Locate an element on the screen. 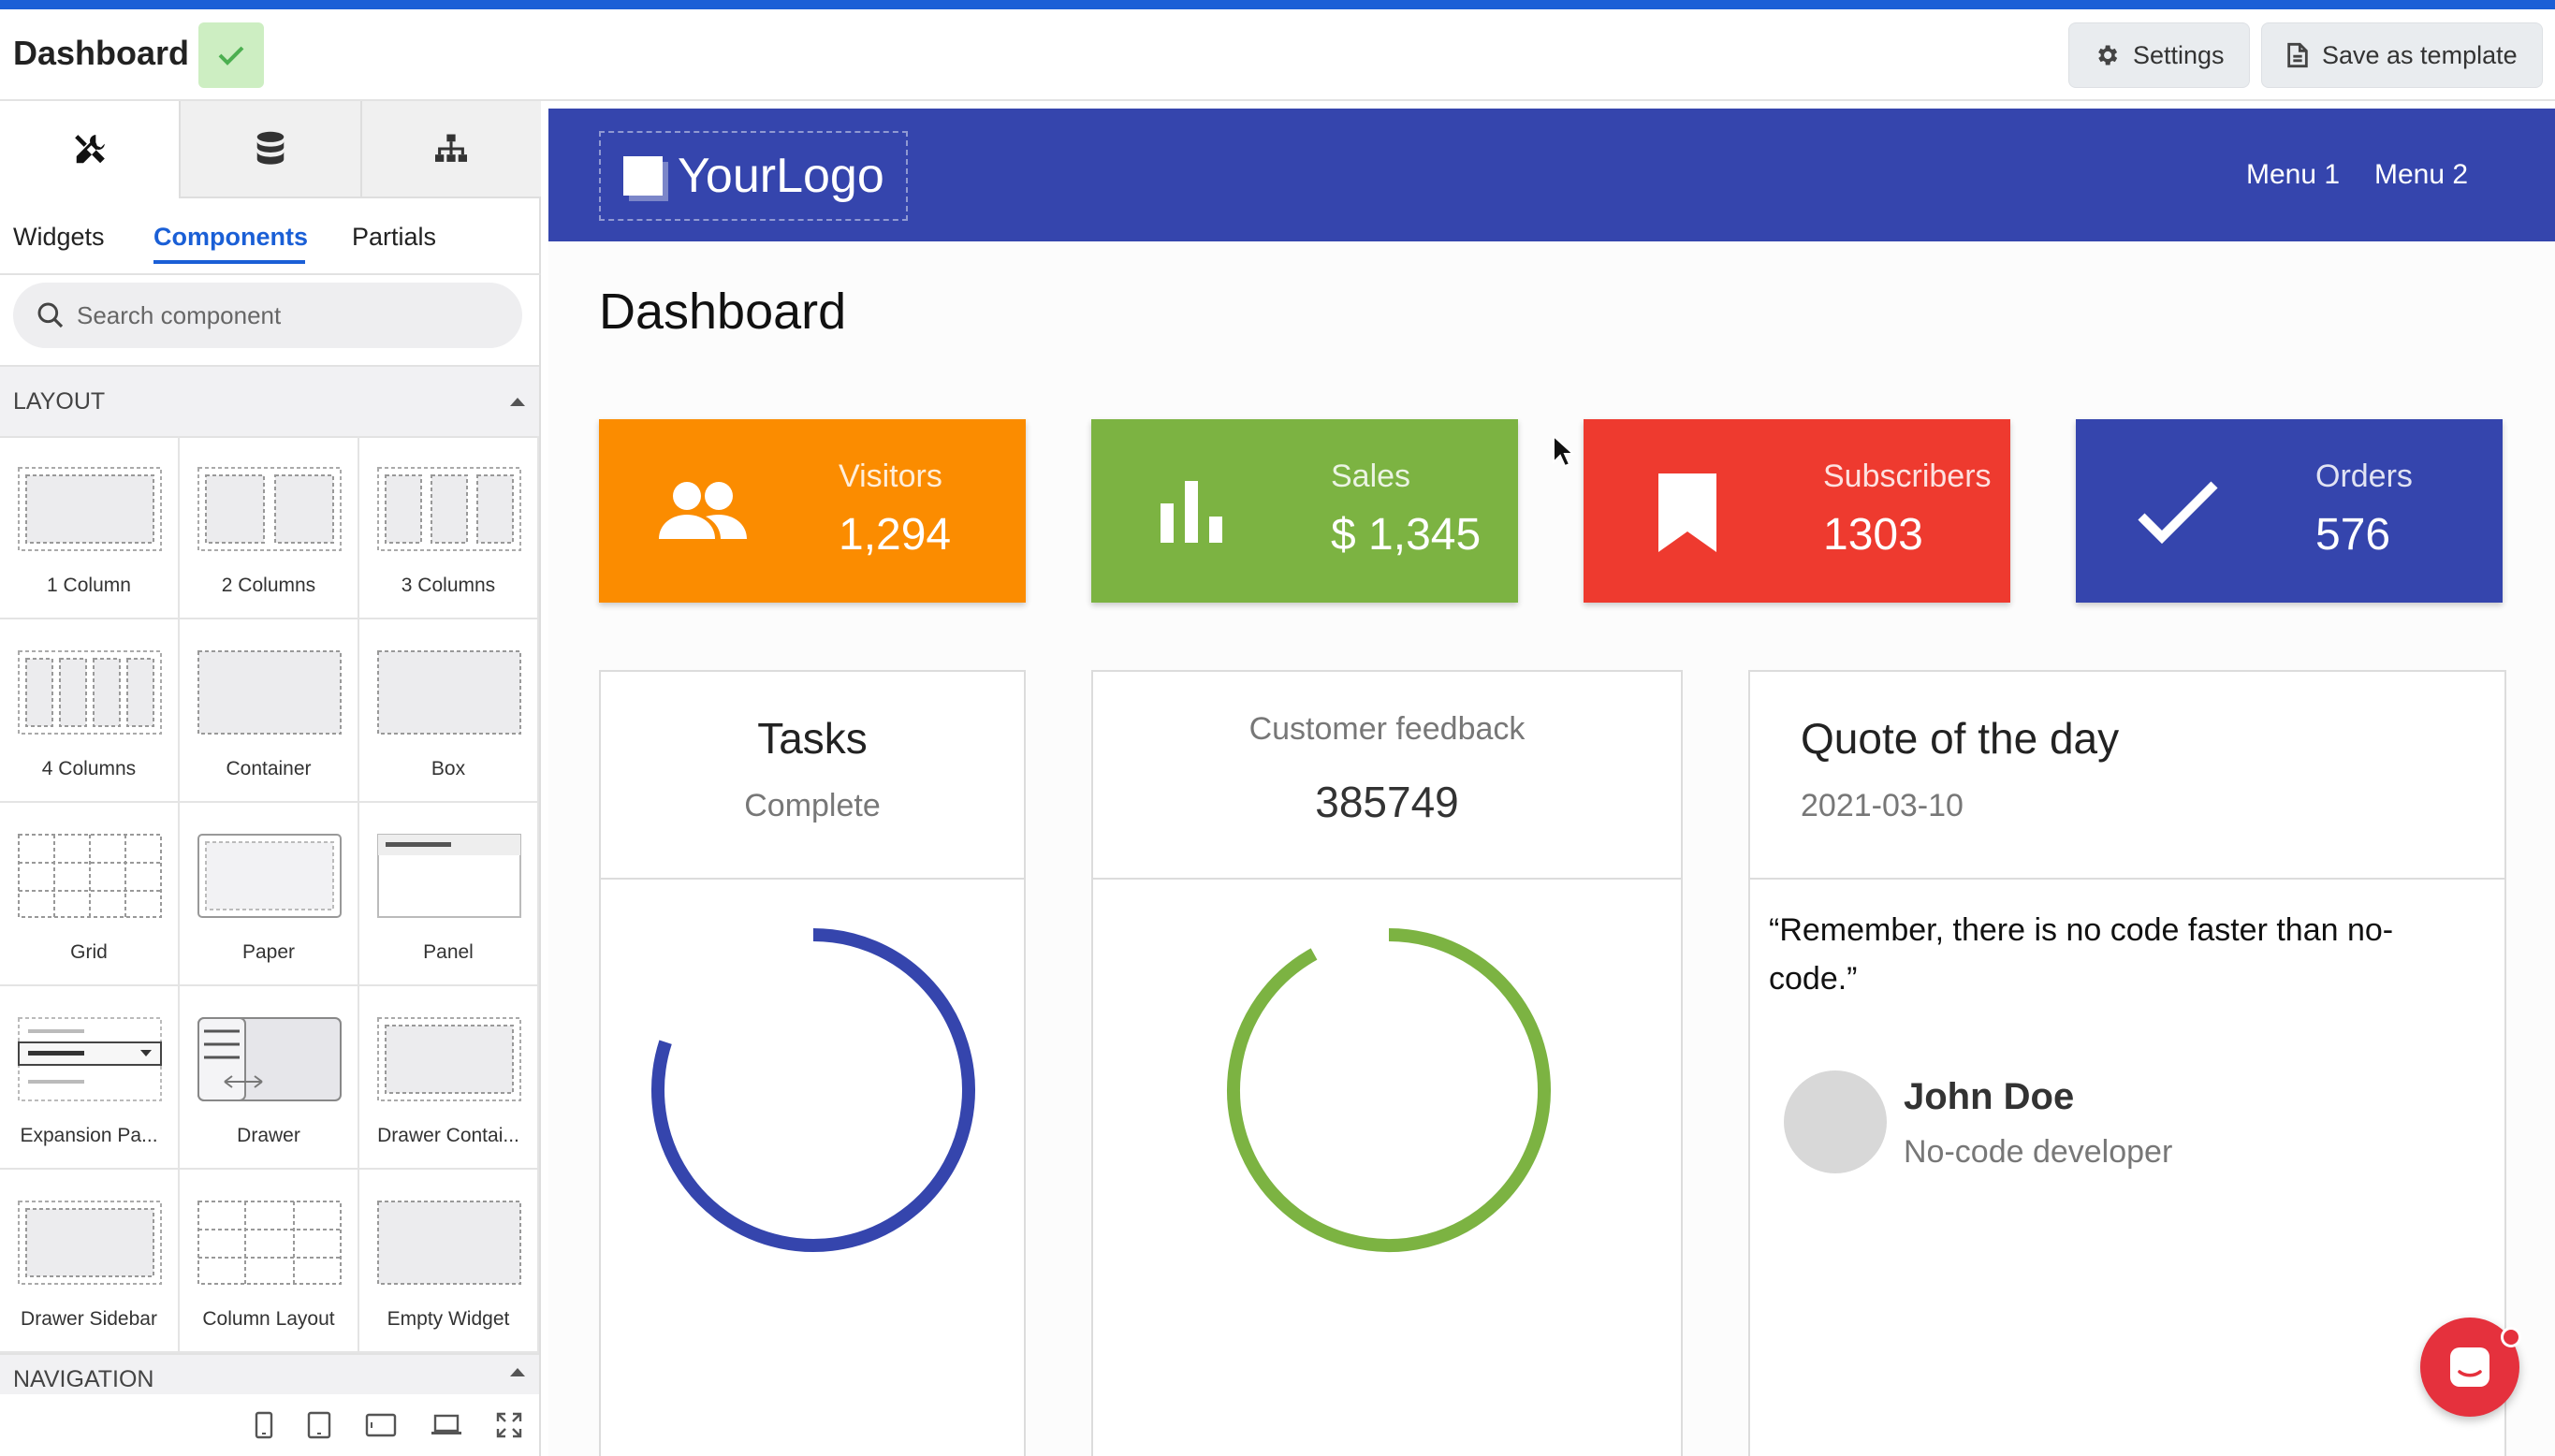 This screenshot has width=2555, height=1456. tablet-landscape-icon is located at coordinates (381, 1425).